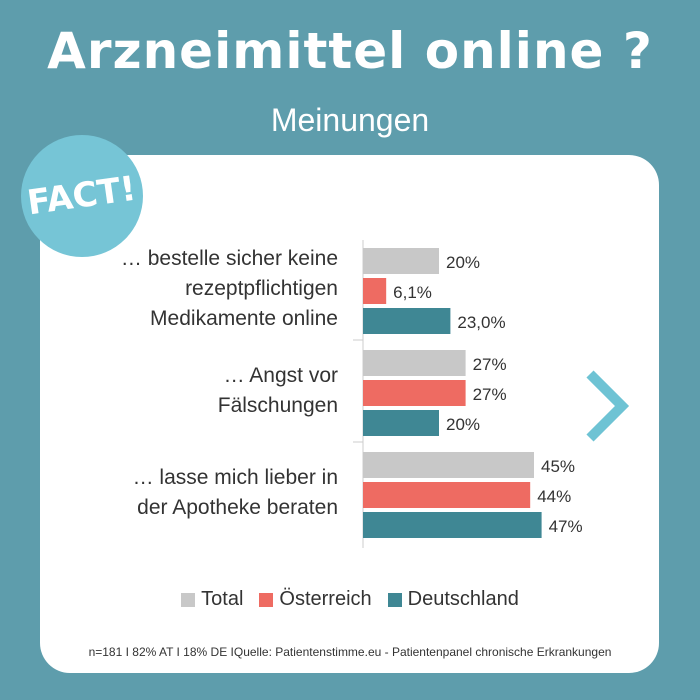 The width and height of the screenshot is (700, 700). What do you see at coordinates (394, 599) in the screenshot?
I see `legend-swatch-deutschland` at bounding box center [394, 599].